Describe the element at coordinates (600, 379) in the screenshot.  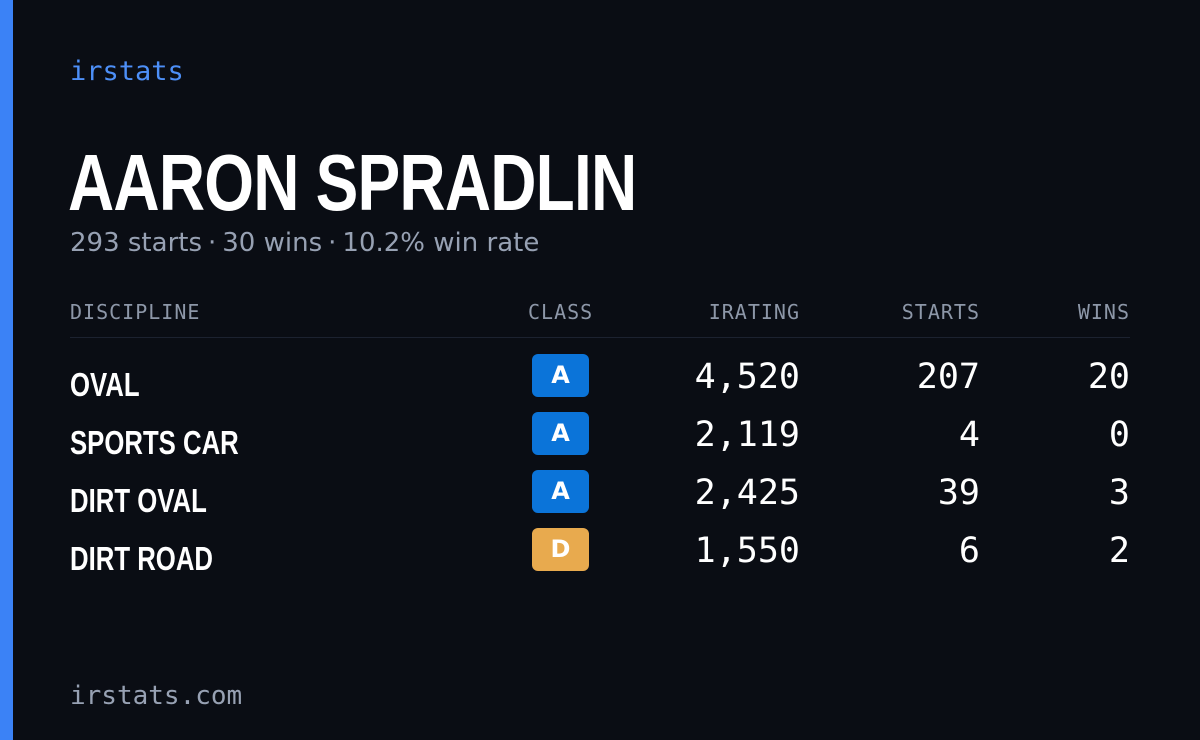
I see `table-row: OVAL A 4,520 207 20` at that location.